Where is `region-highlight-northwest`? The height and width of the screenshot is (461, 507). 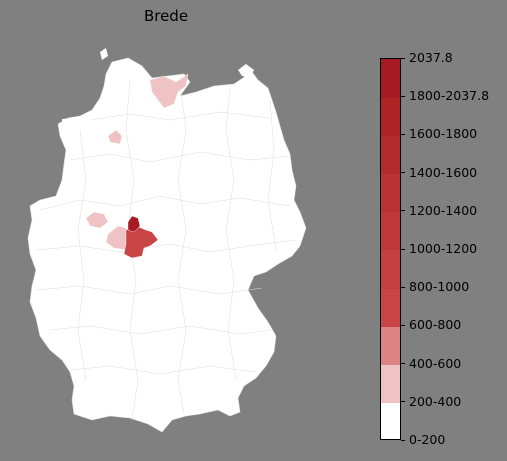
region-highlight-northwest is located at coordinates (115, 137).